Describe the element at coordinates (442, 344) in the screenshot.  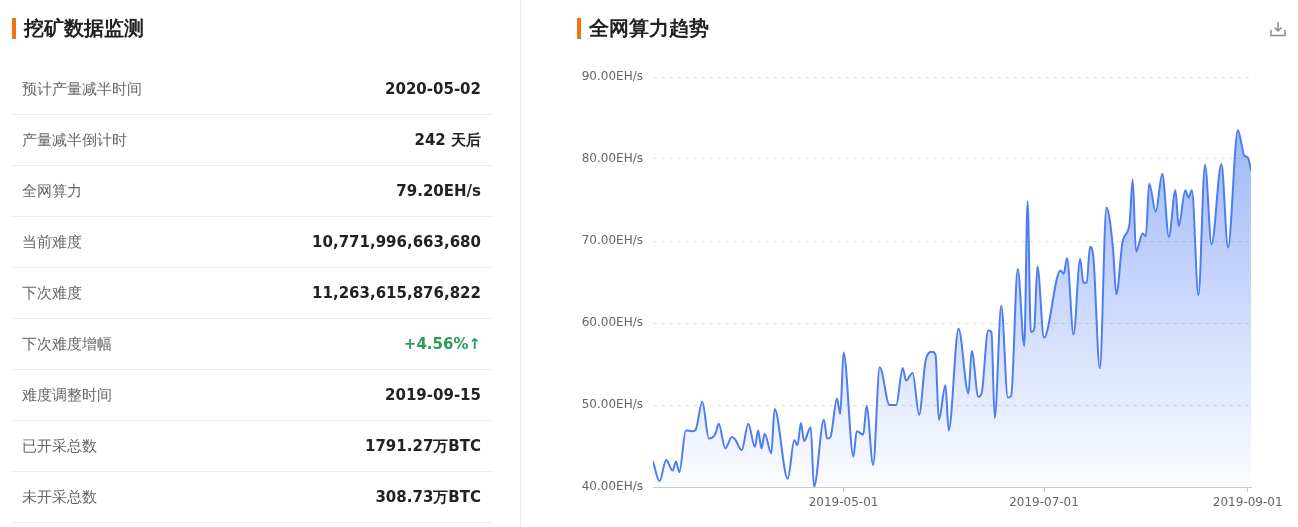
I see `text: +4.56%↑` at that location.